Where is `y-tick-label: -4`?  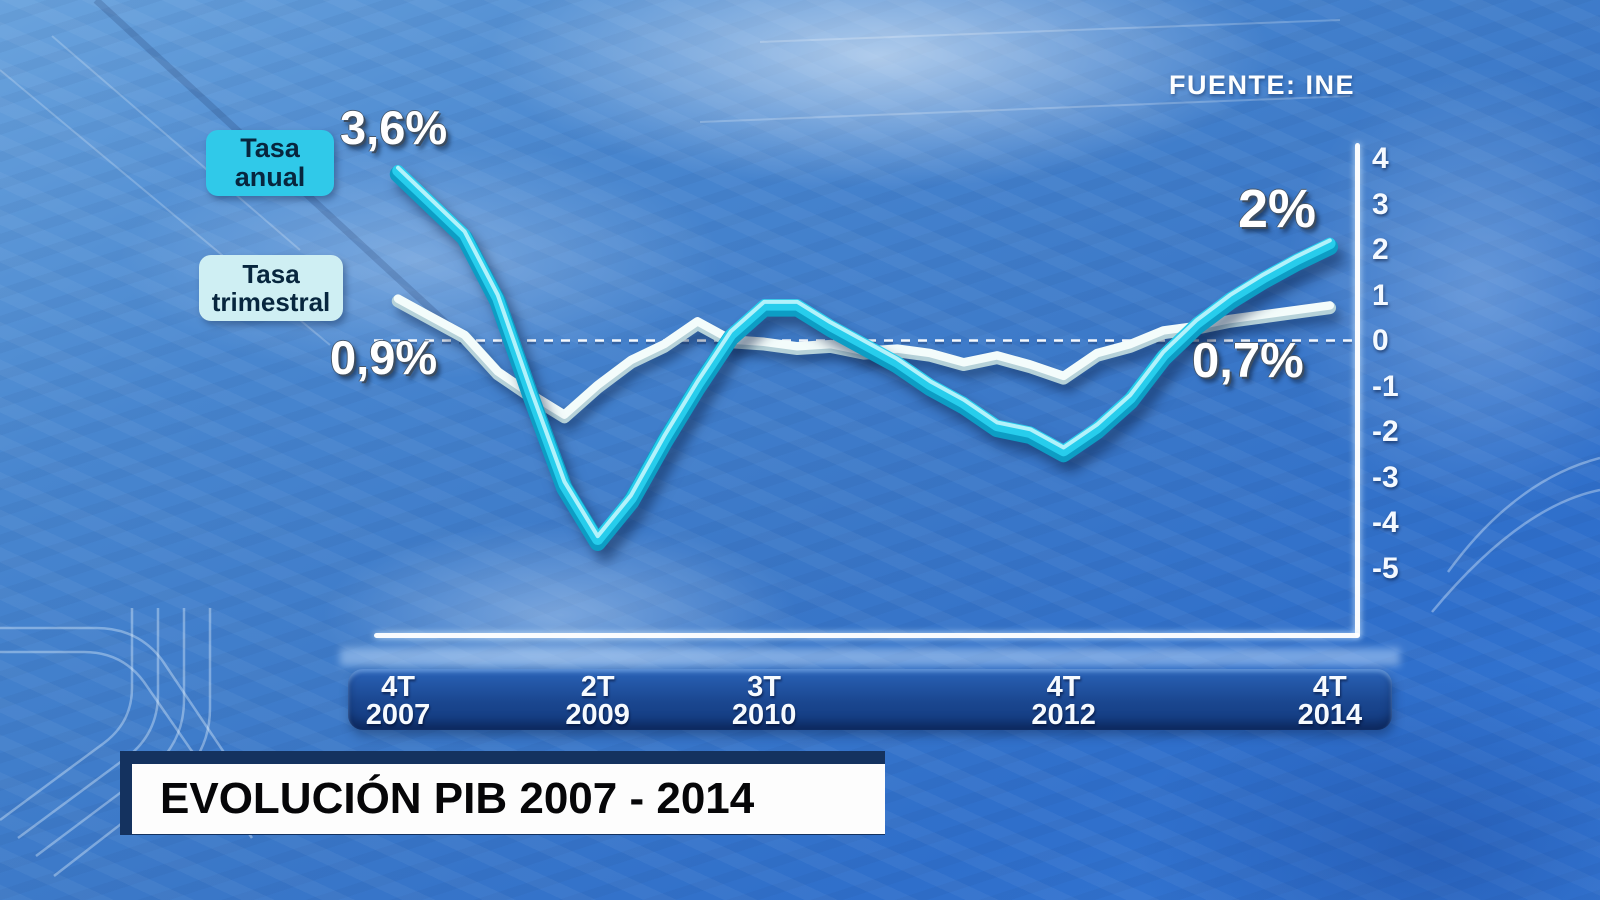
y-tick-label: -4 is located at coordinates (1385, 522).